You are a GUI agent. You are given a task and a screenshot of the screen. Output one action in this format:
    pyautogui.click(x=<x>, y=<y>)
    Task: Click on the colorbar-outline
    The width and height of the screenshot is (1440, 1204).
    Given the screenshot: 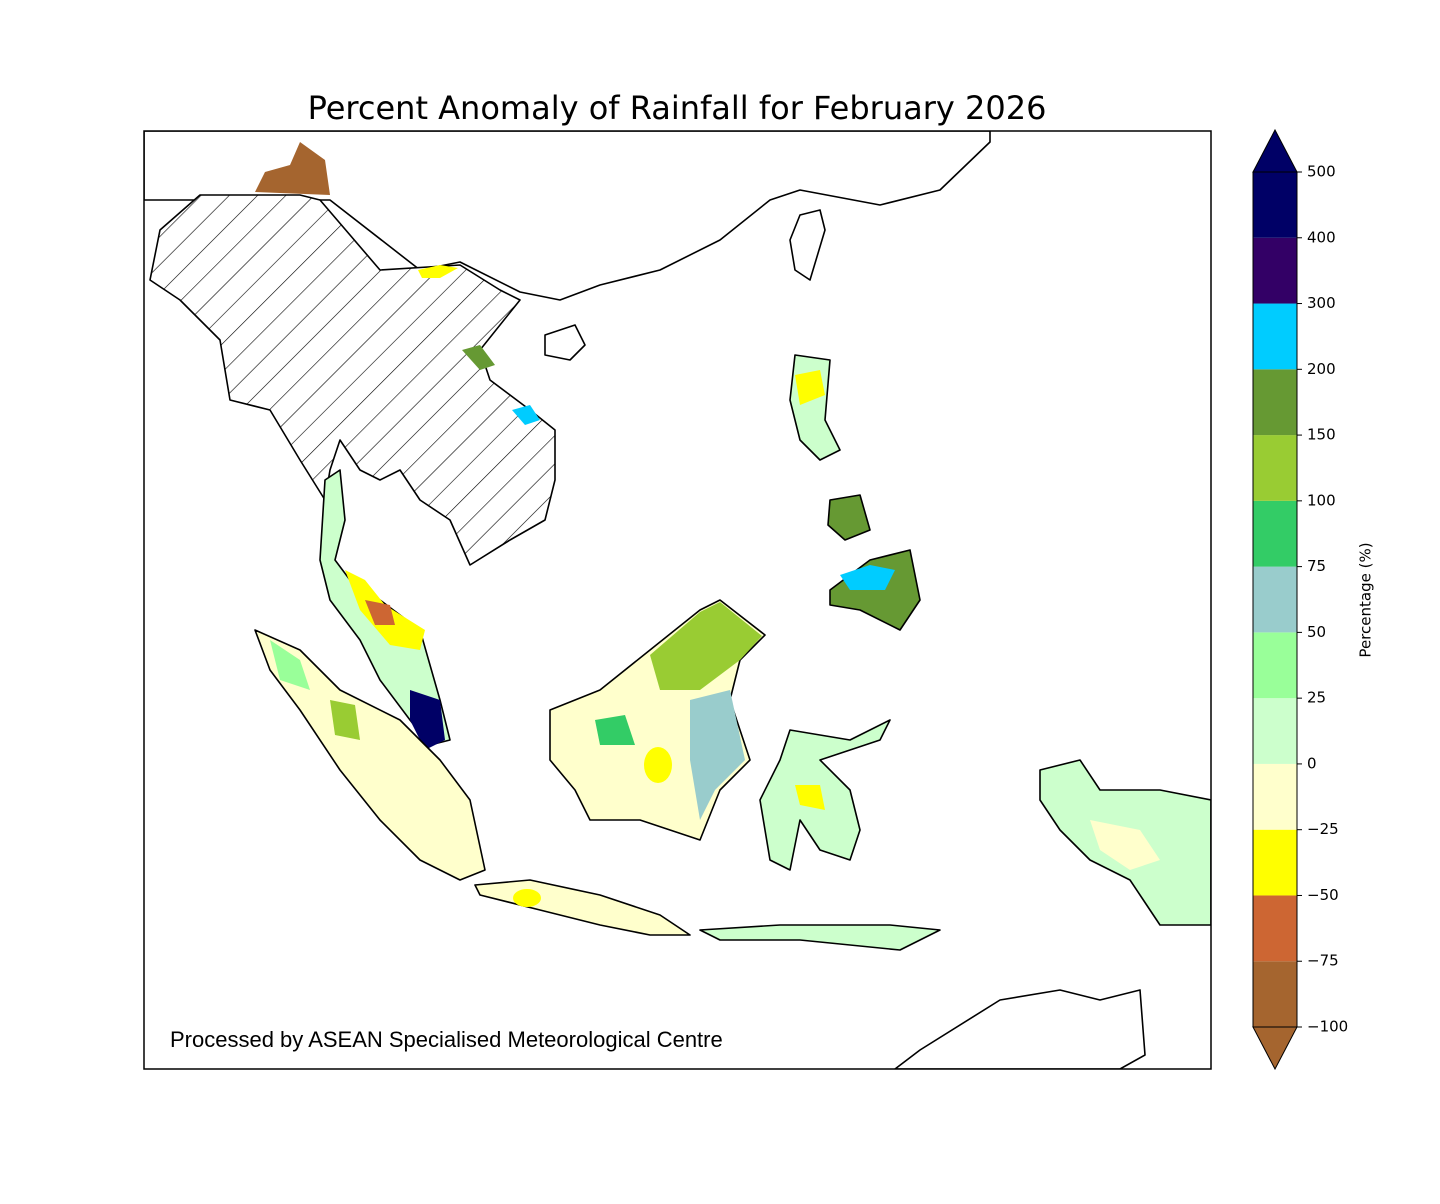 What is the action you would take?
    pyautogui.click(x=1275, y=599)
    